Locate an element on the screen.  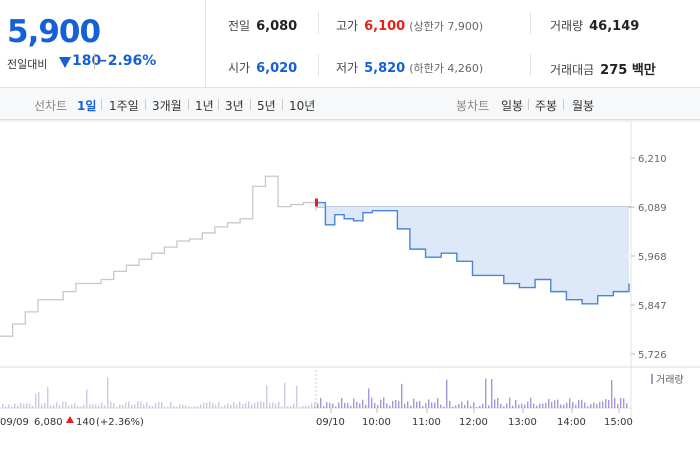
x-tick-label: 09/10 is located at coordinates (330, 422).